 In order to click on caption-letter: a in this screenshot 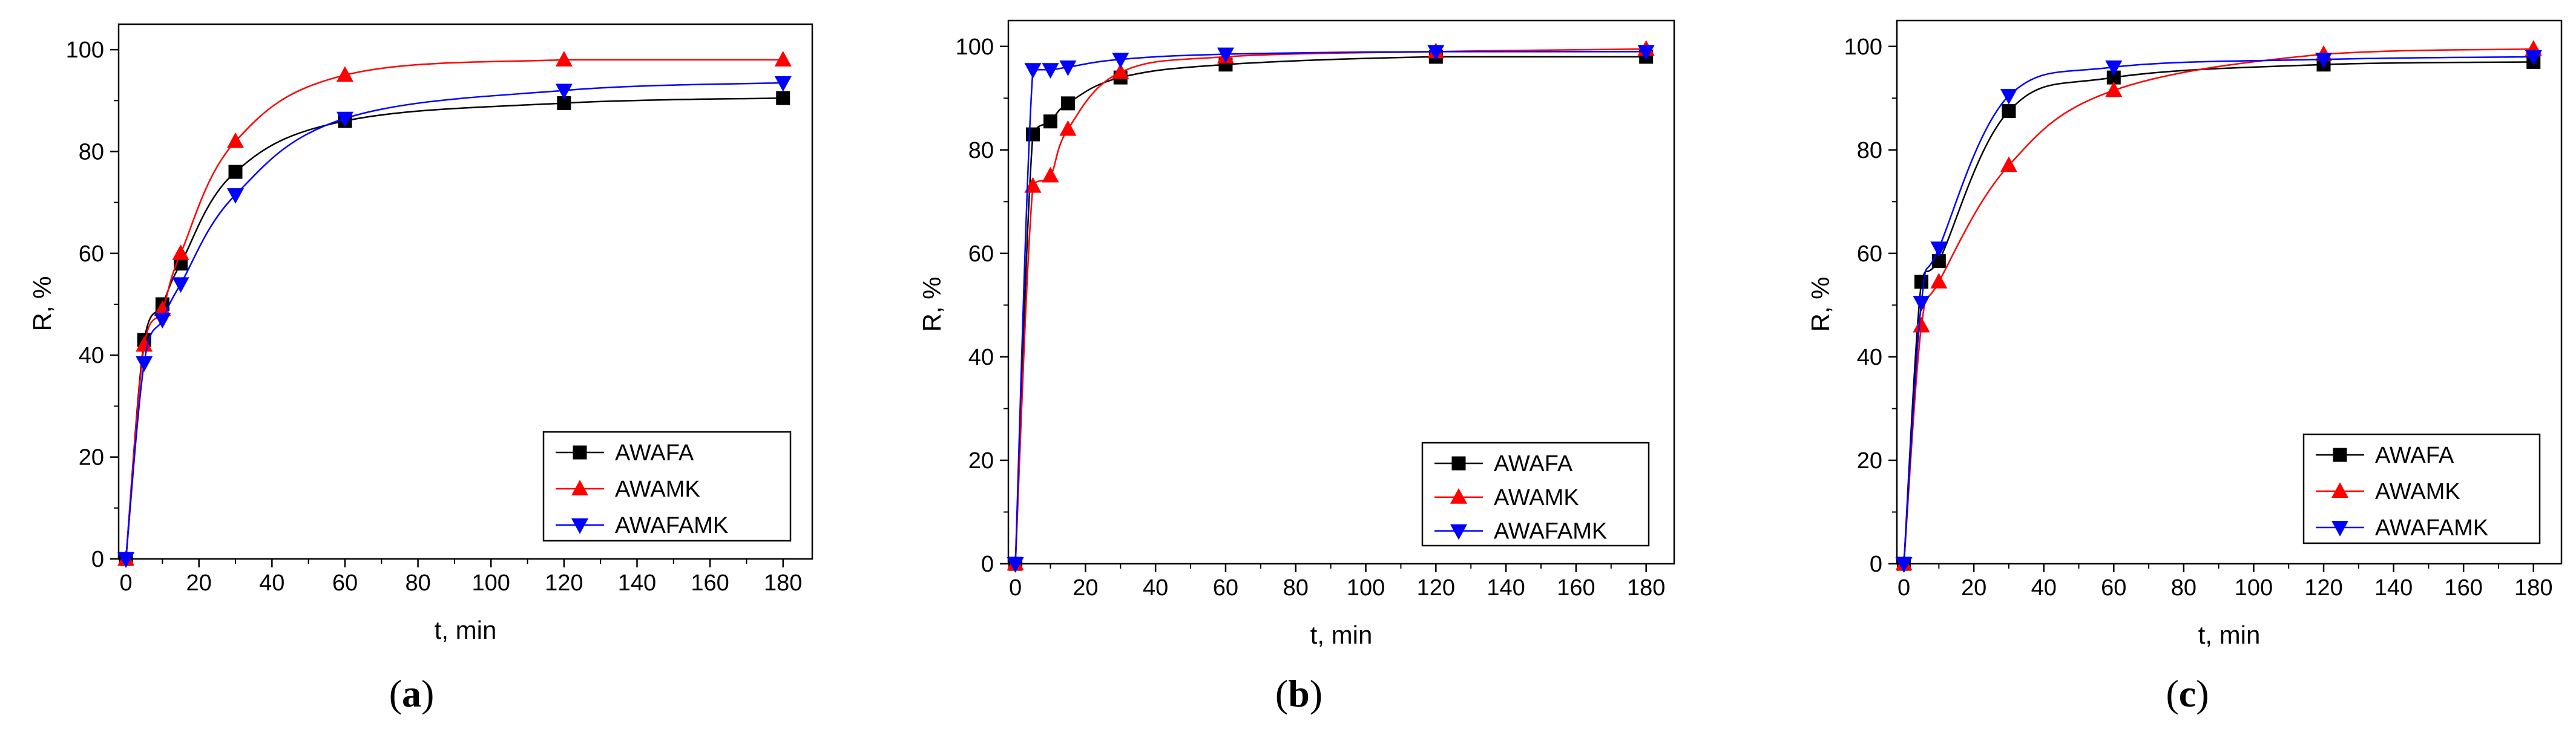, I will do `click(411, 693)`.